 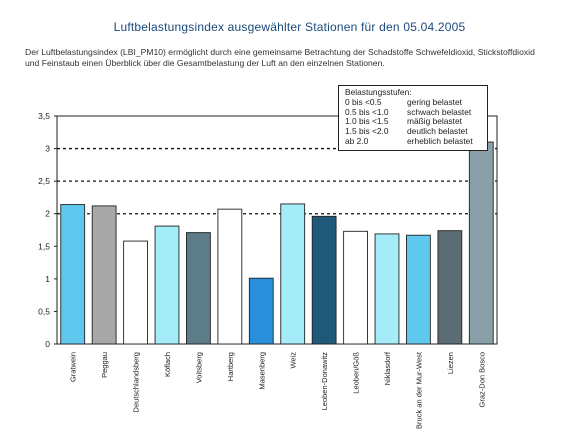 I want to click on x-tick-label: Köflach, so click(x=167, y=364).